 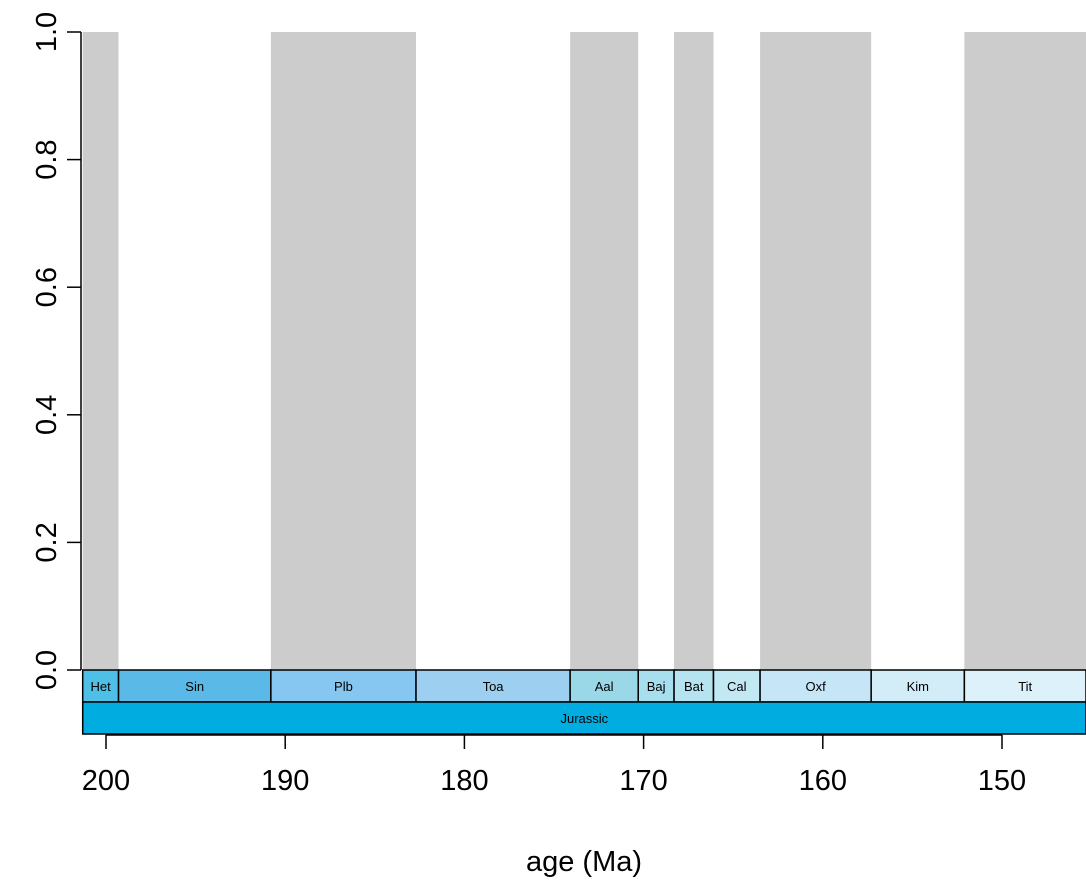 I want to click on stage-label-sin: Sin, so click(x=194, y=686).